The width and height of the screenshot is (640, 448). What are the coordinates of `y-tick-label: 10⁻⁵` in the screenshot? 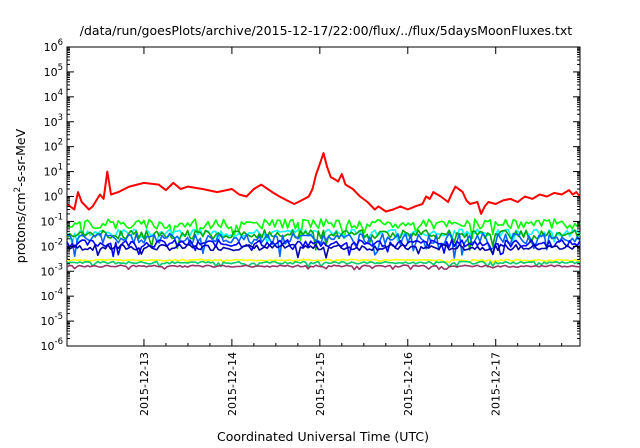 It's located at (52, 320).